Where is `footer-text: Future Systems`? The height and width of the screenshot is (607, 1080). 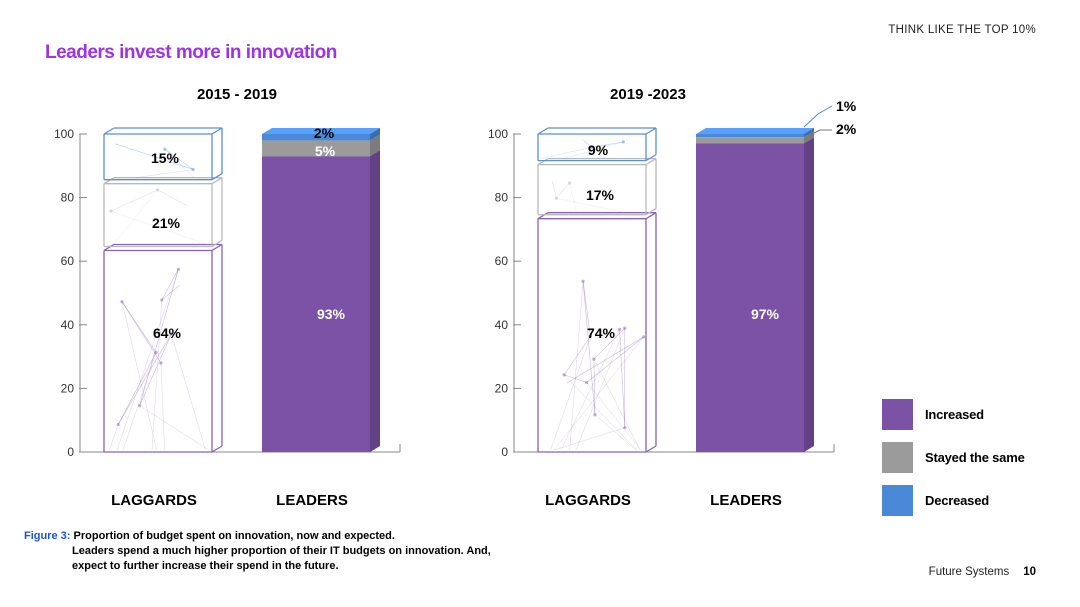 footer-text: Future Systems is located at coordinates (969, 572).